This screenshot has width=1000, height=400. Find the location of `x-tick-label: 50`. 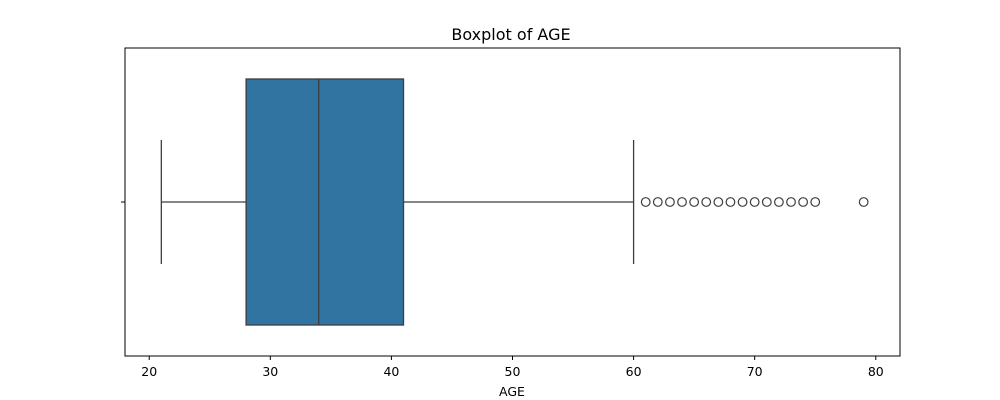

x-tick-label: 50 is located at coordinates (513, 371).